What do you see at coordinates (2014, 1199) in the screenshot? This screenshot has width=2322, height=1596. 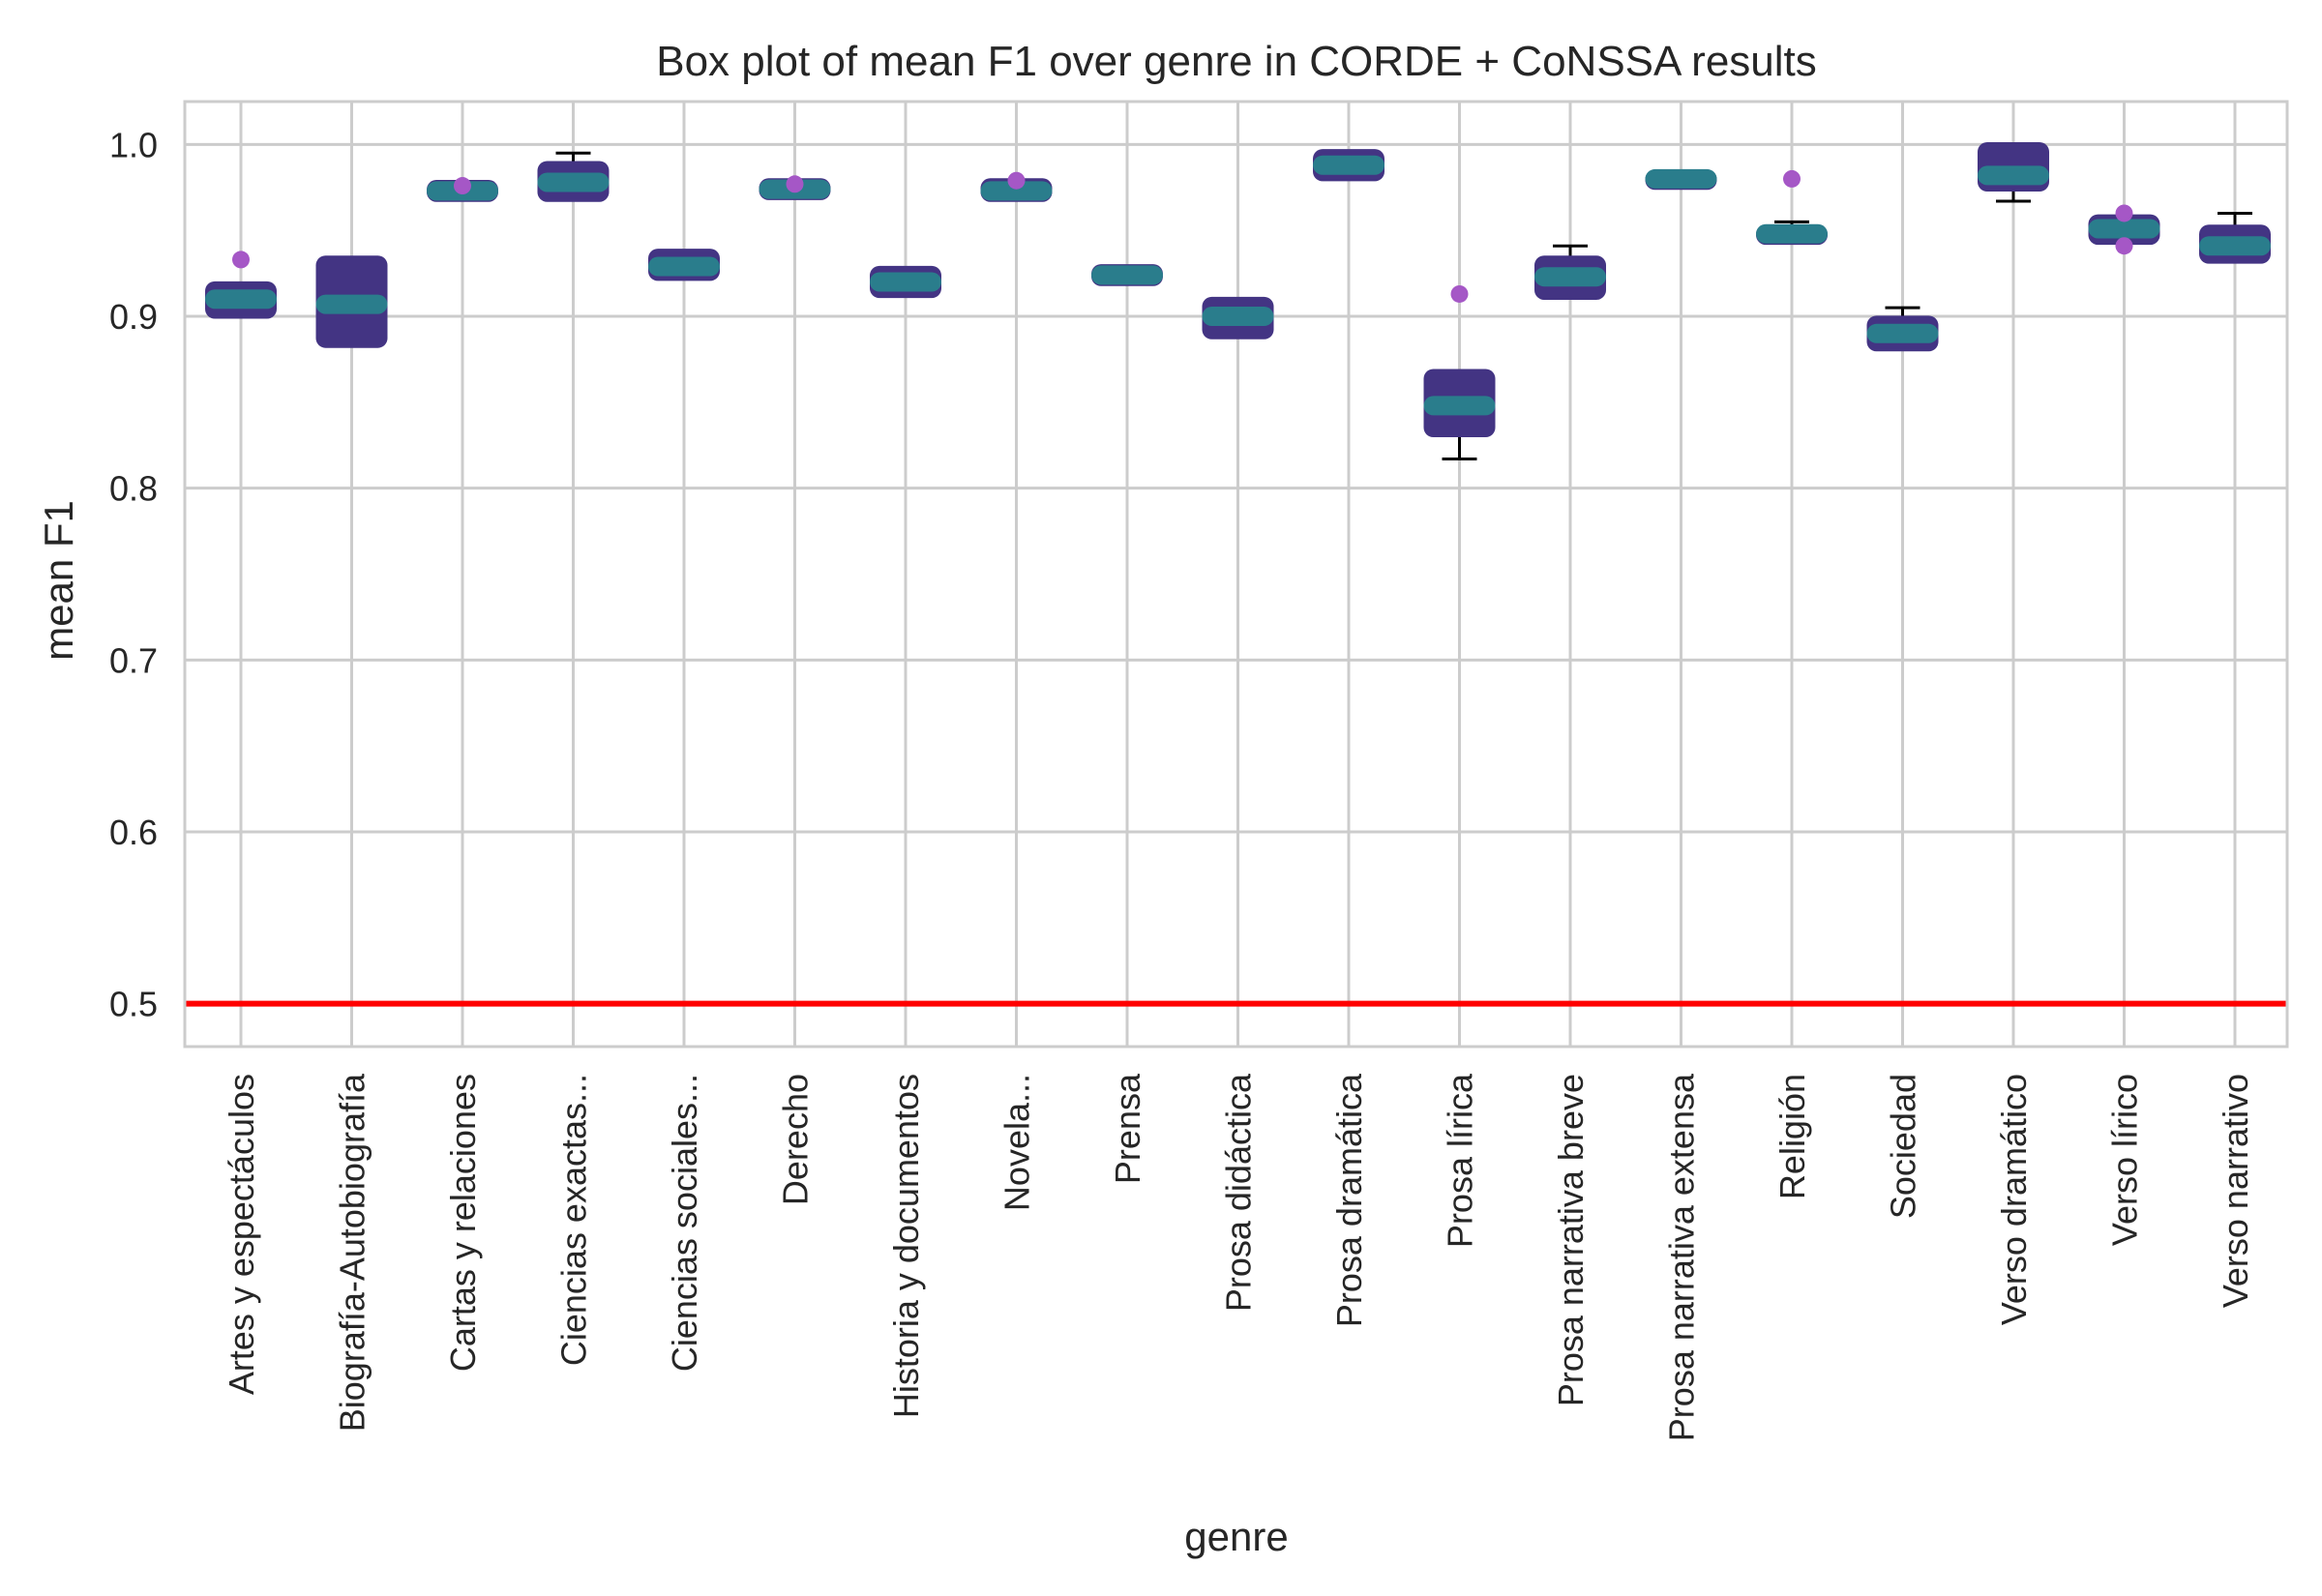 I see `x-tick-label: Verso dramático` at bounding box center [2014, 1199].